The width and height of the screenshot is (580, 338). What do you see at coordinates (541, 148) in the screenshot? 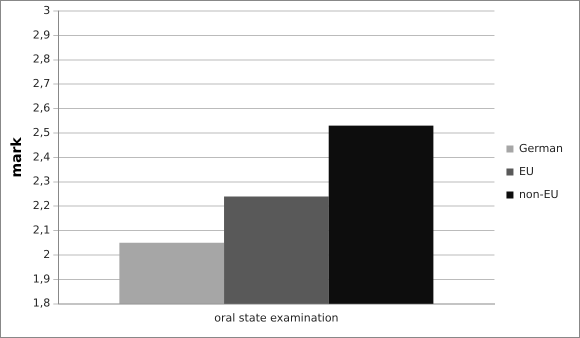
I see `legend-label: German` at bounding box center [541, 148].